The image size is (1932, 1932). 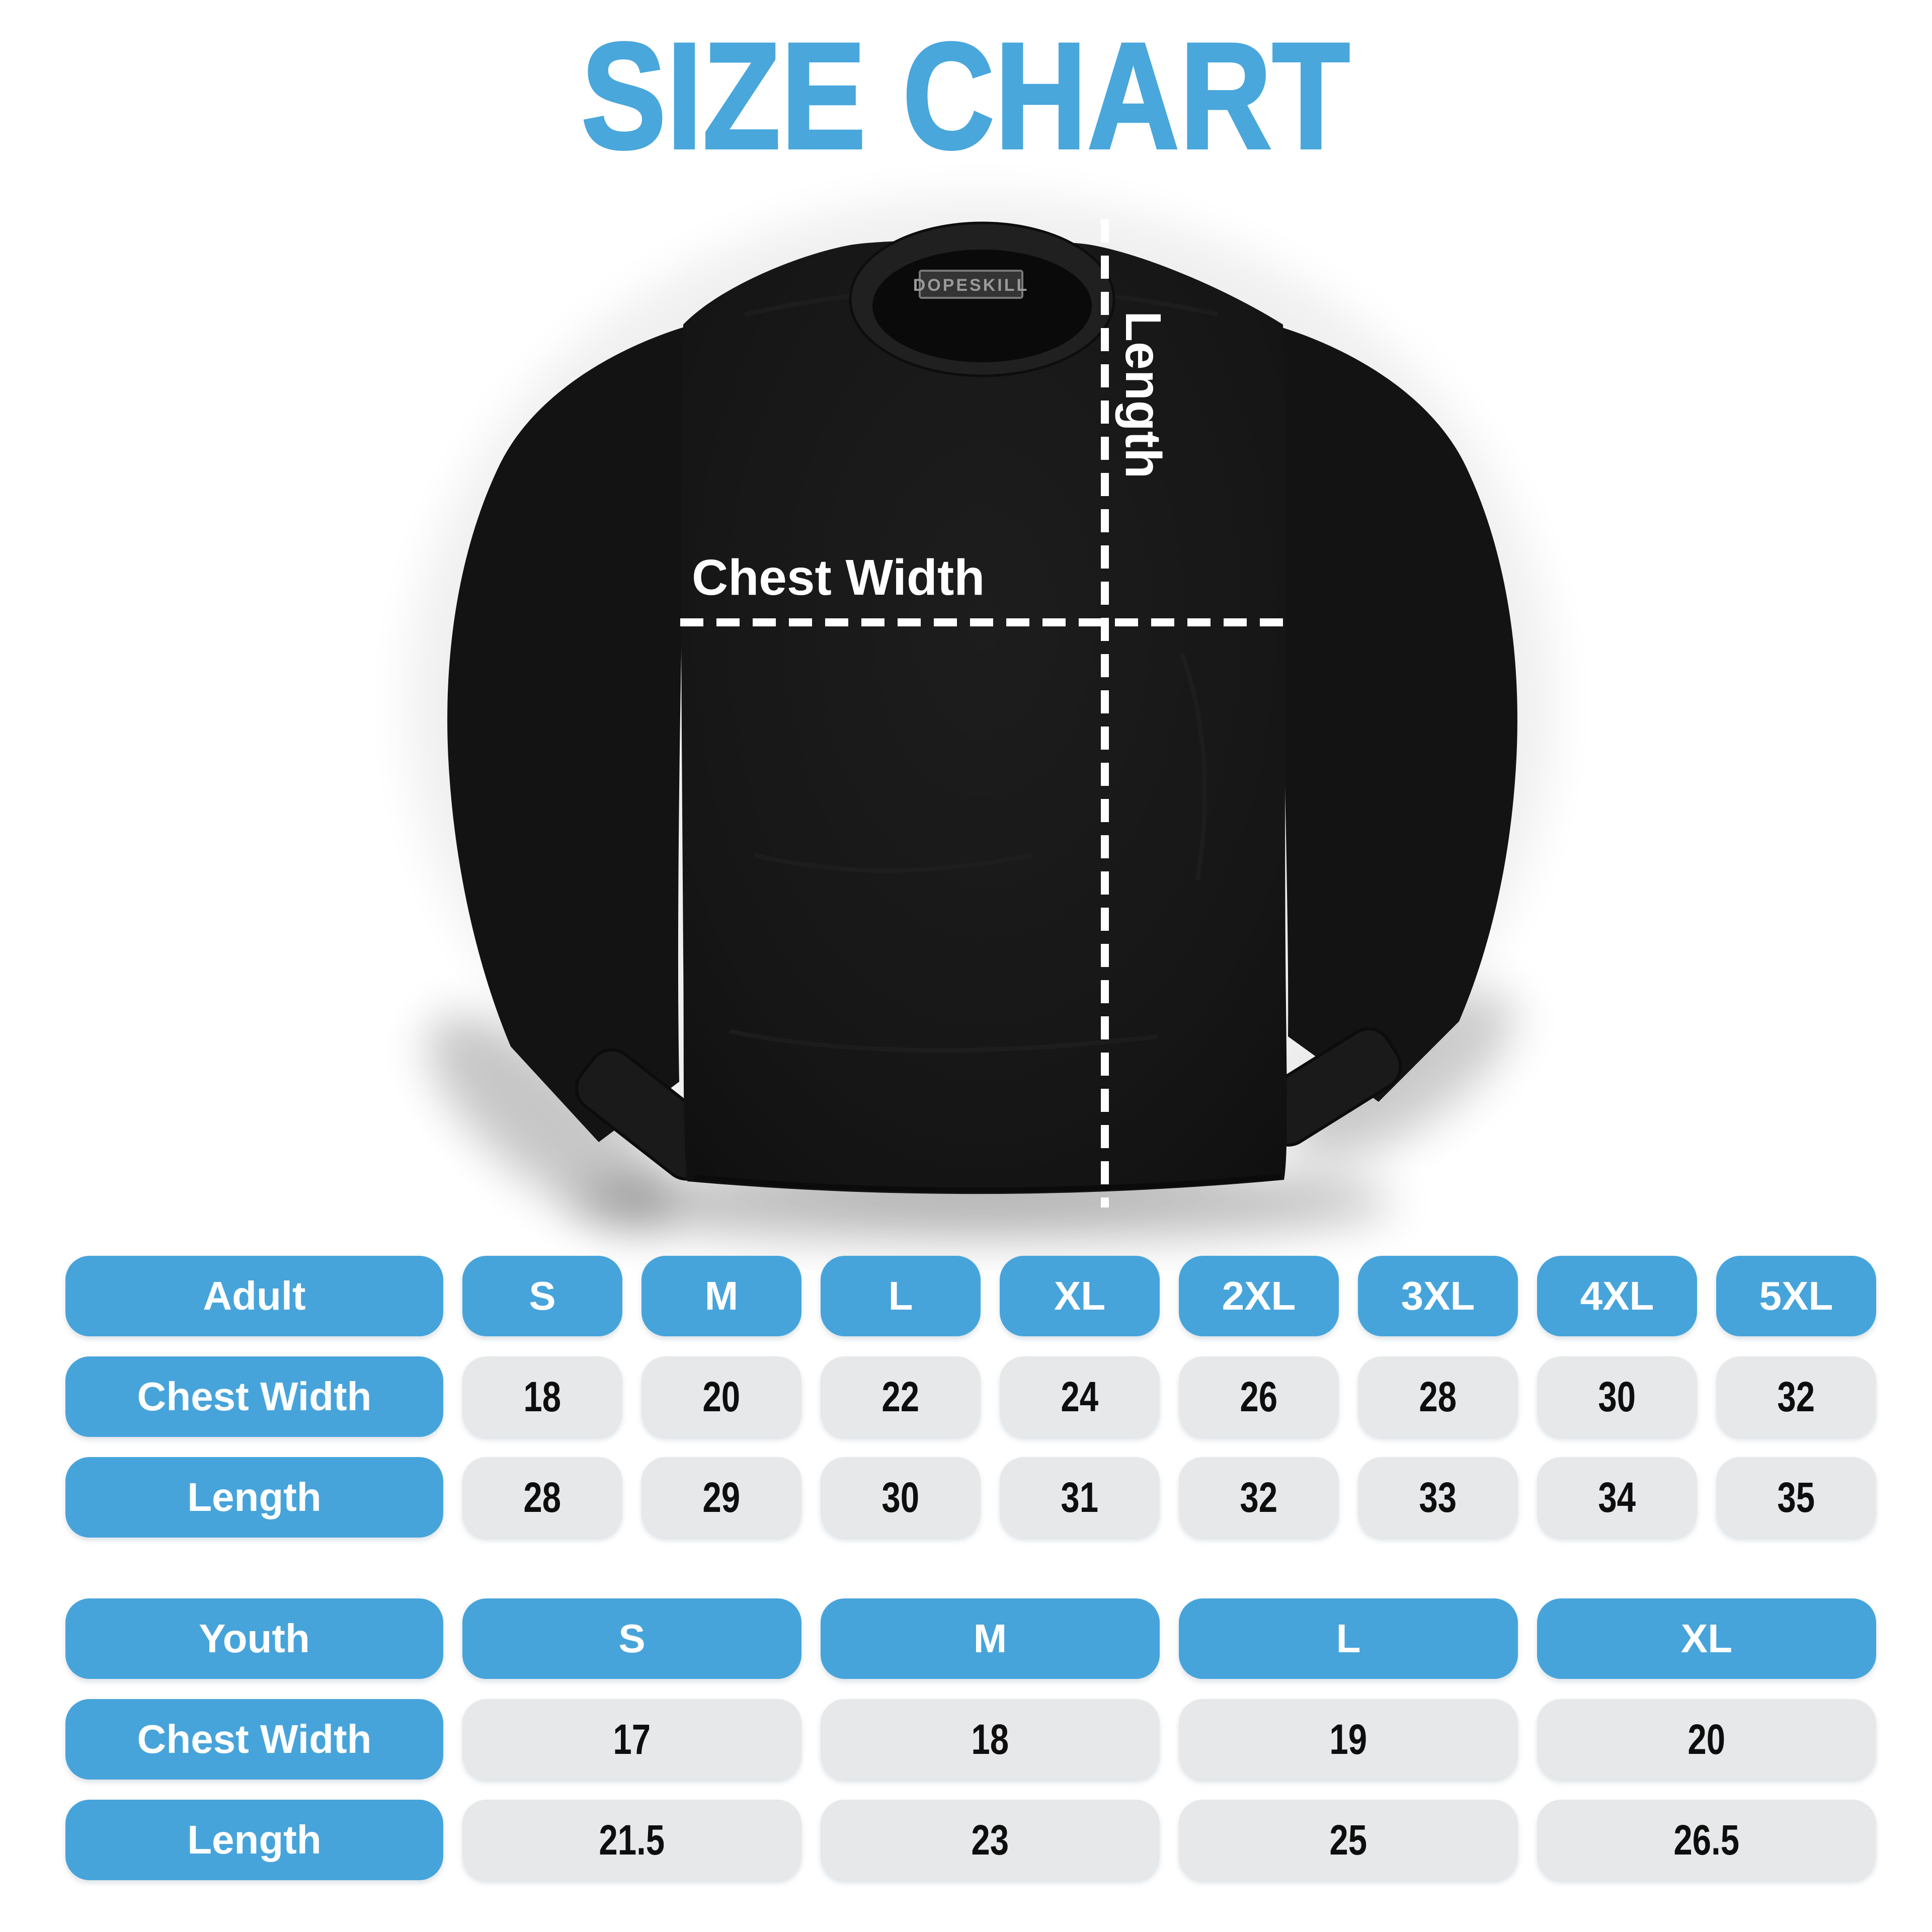 I want to click on adult-length-value: 34, so click(x=1617, y=1498).